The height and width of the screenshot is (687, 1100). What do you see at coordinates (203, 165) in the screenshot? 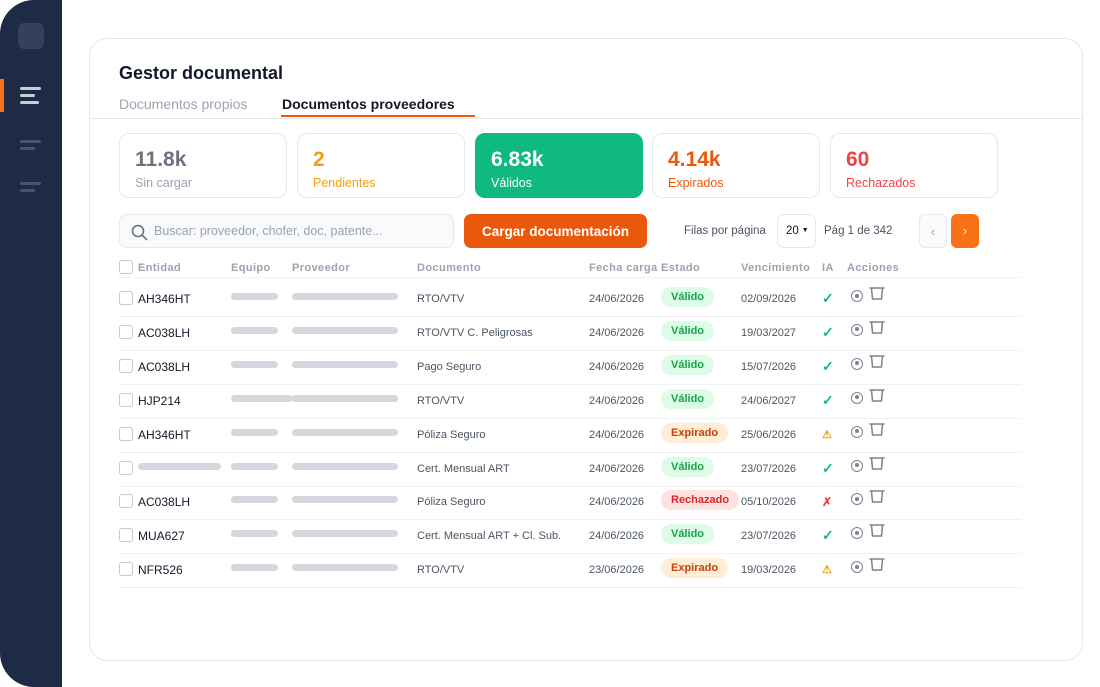
I see `stat-card-sin-cargar: 11.8k Sin cargar` at bounding box center [203, 165].